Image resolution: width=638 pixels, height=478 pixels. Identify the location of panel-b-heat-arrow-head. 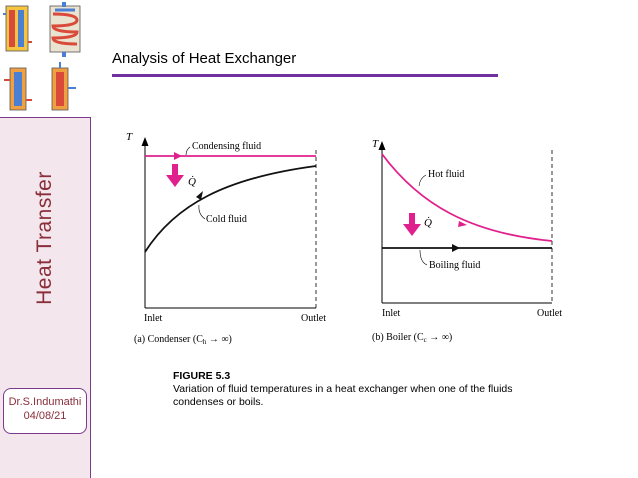
(412, 230).